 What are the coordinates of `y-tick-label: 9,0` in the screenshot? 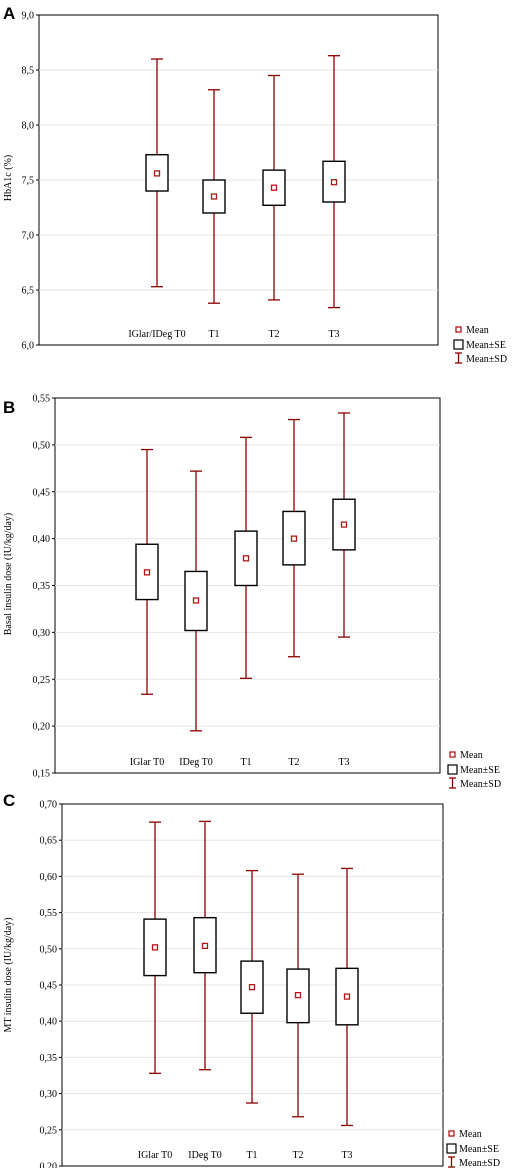 It's located at (28, 16).